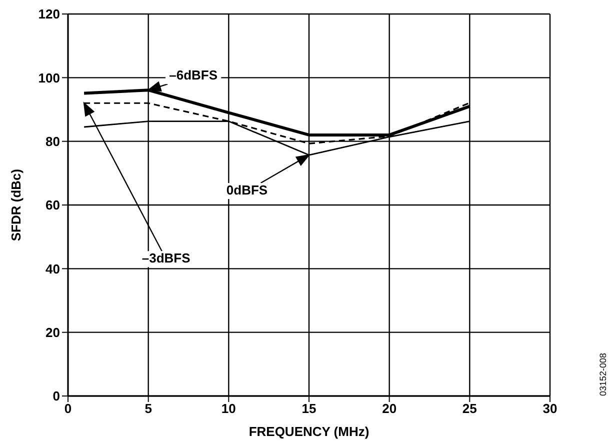 Image resolution: width=613 pixels, height=446 pixels. What do you see at coordinates (603, 374) in the screenshot?
I see `text: 03152-008` at bounding box center [603, 374].